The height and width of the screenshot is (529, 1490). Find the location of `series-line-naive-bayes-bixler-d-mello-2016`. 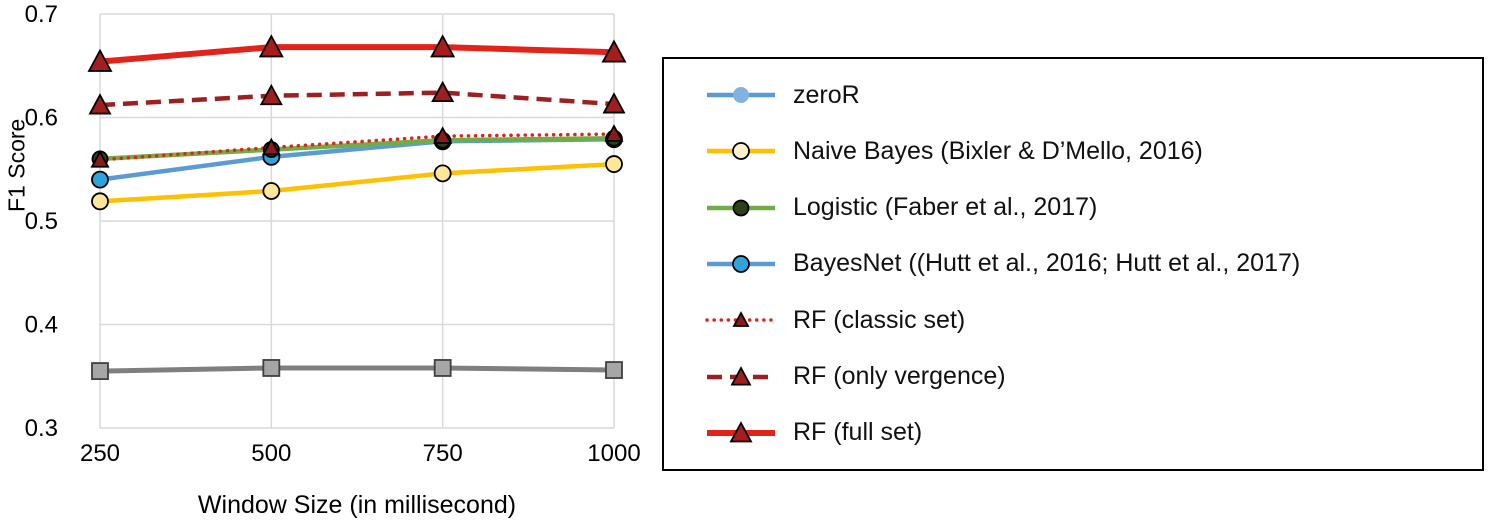

series-line-naive-bayes-bixler-d-mello-2016 is located at coordinates (357, 182).